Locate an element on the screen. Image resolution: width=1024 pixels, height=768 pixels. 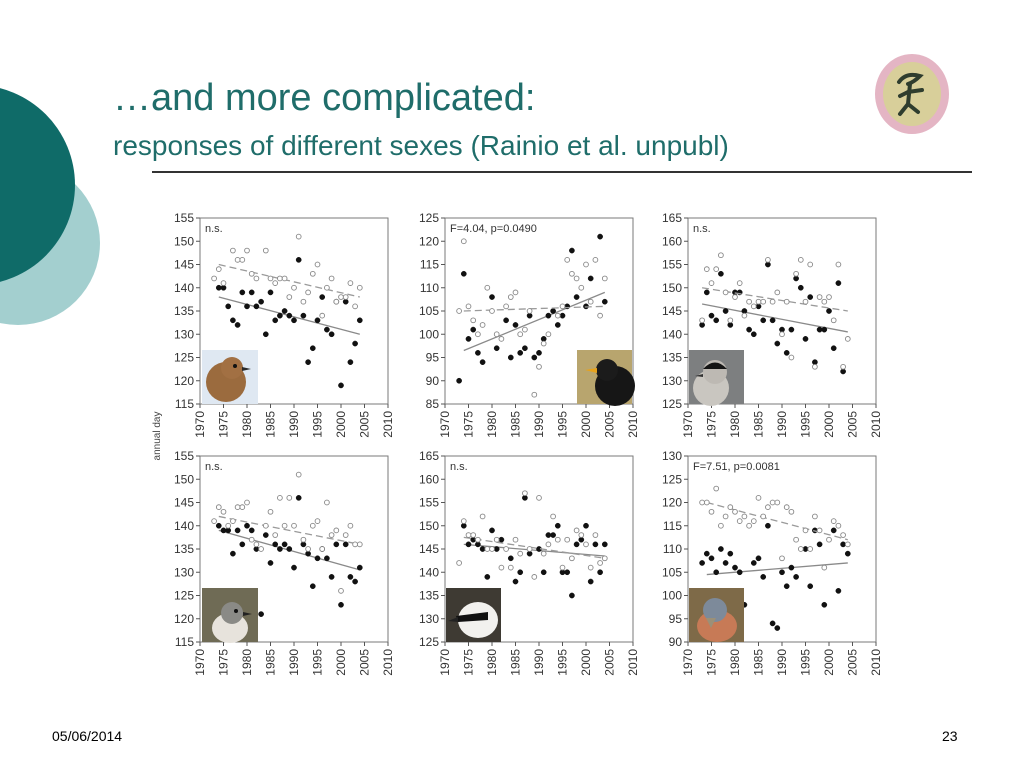
x-tick-label: 2005 is located at coordinates (610, 424).